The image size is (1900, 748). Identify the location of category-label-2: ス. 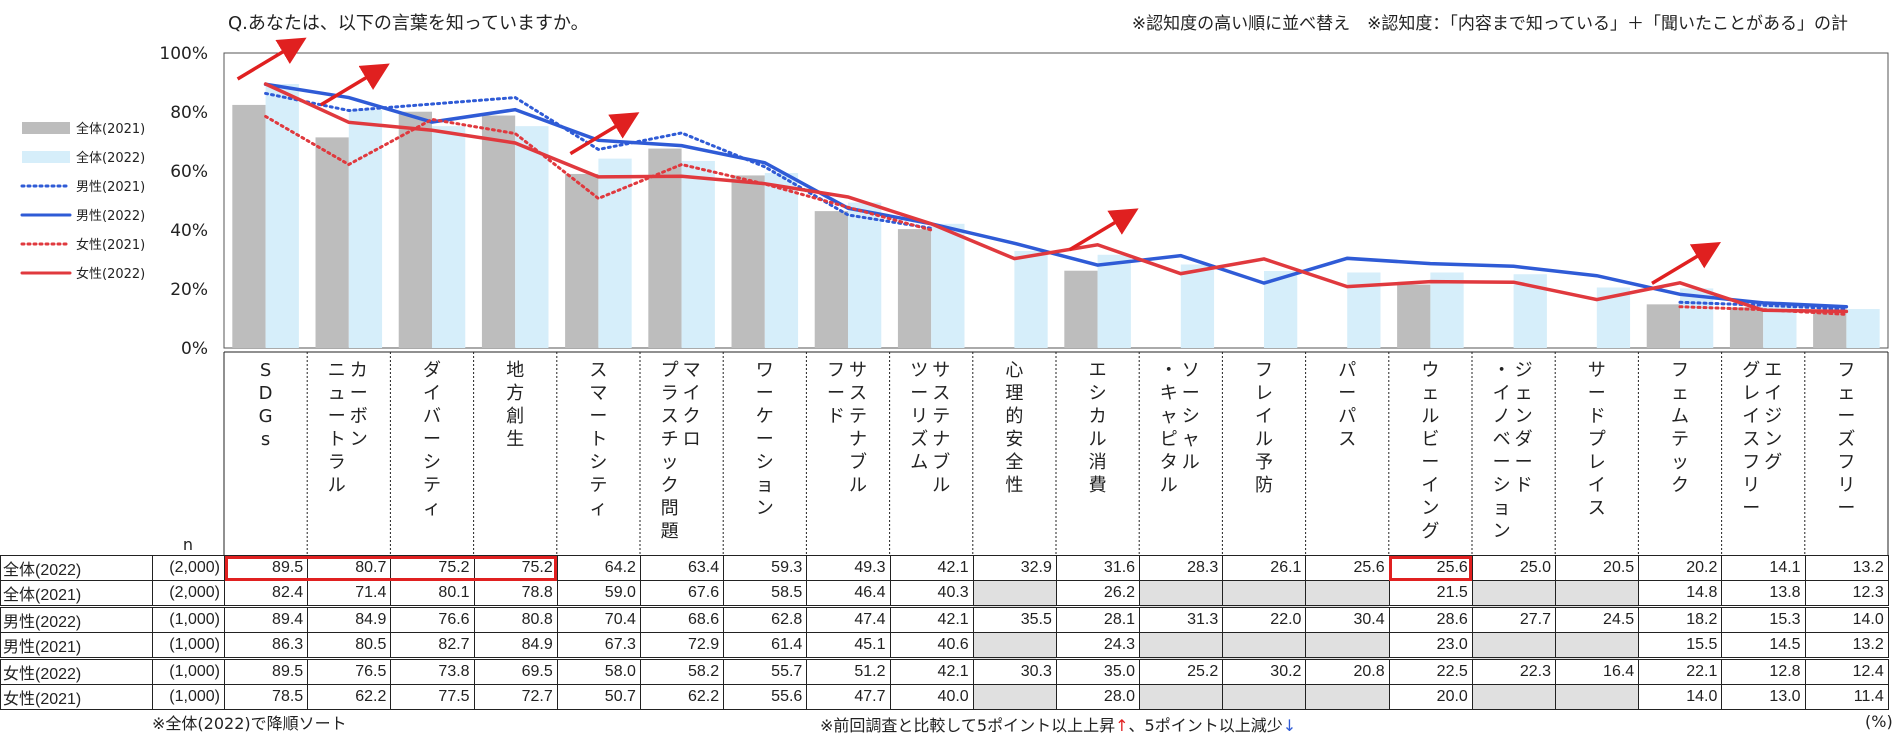
(1751, 439).